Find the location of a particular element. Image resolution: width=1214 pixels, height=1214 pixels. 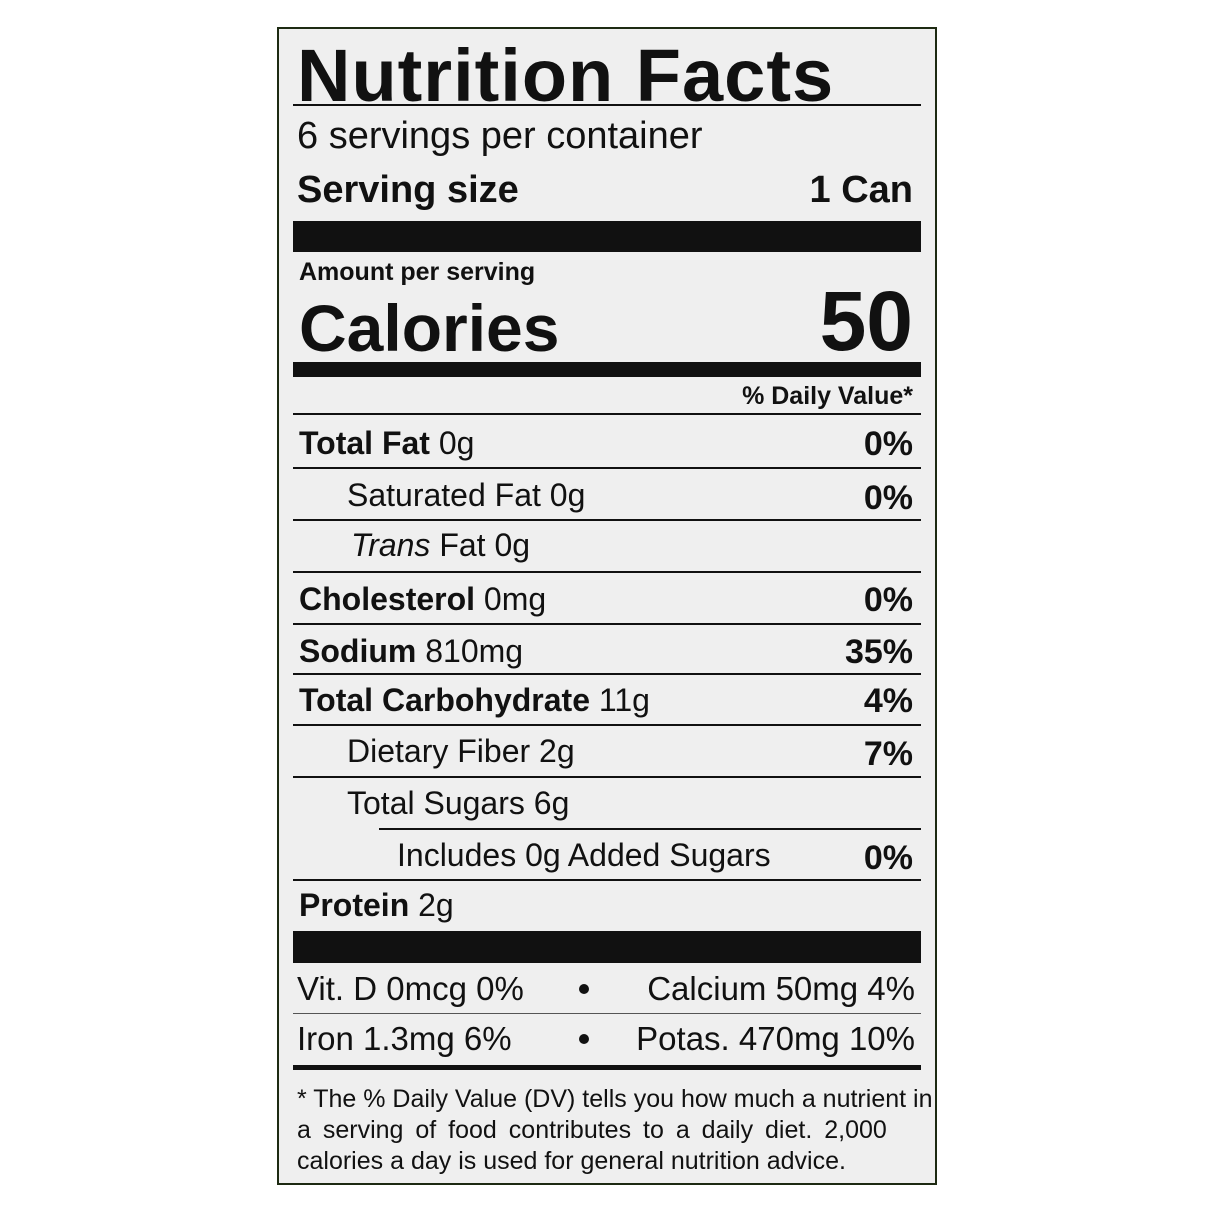

nutrient-name: Dietary Fiber is located at coordinates (439, 751).